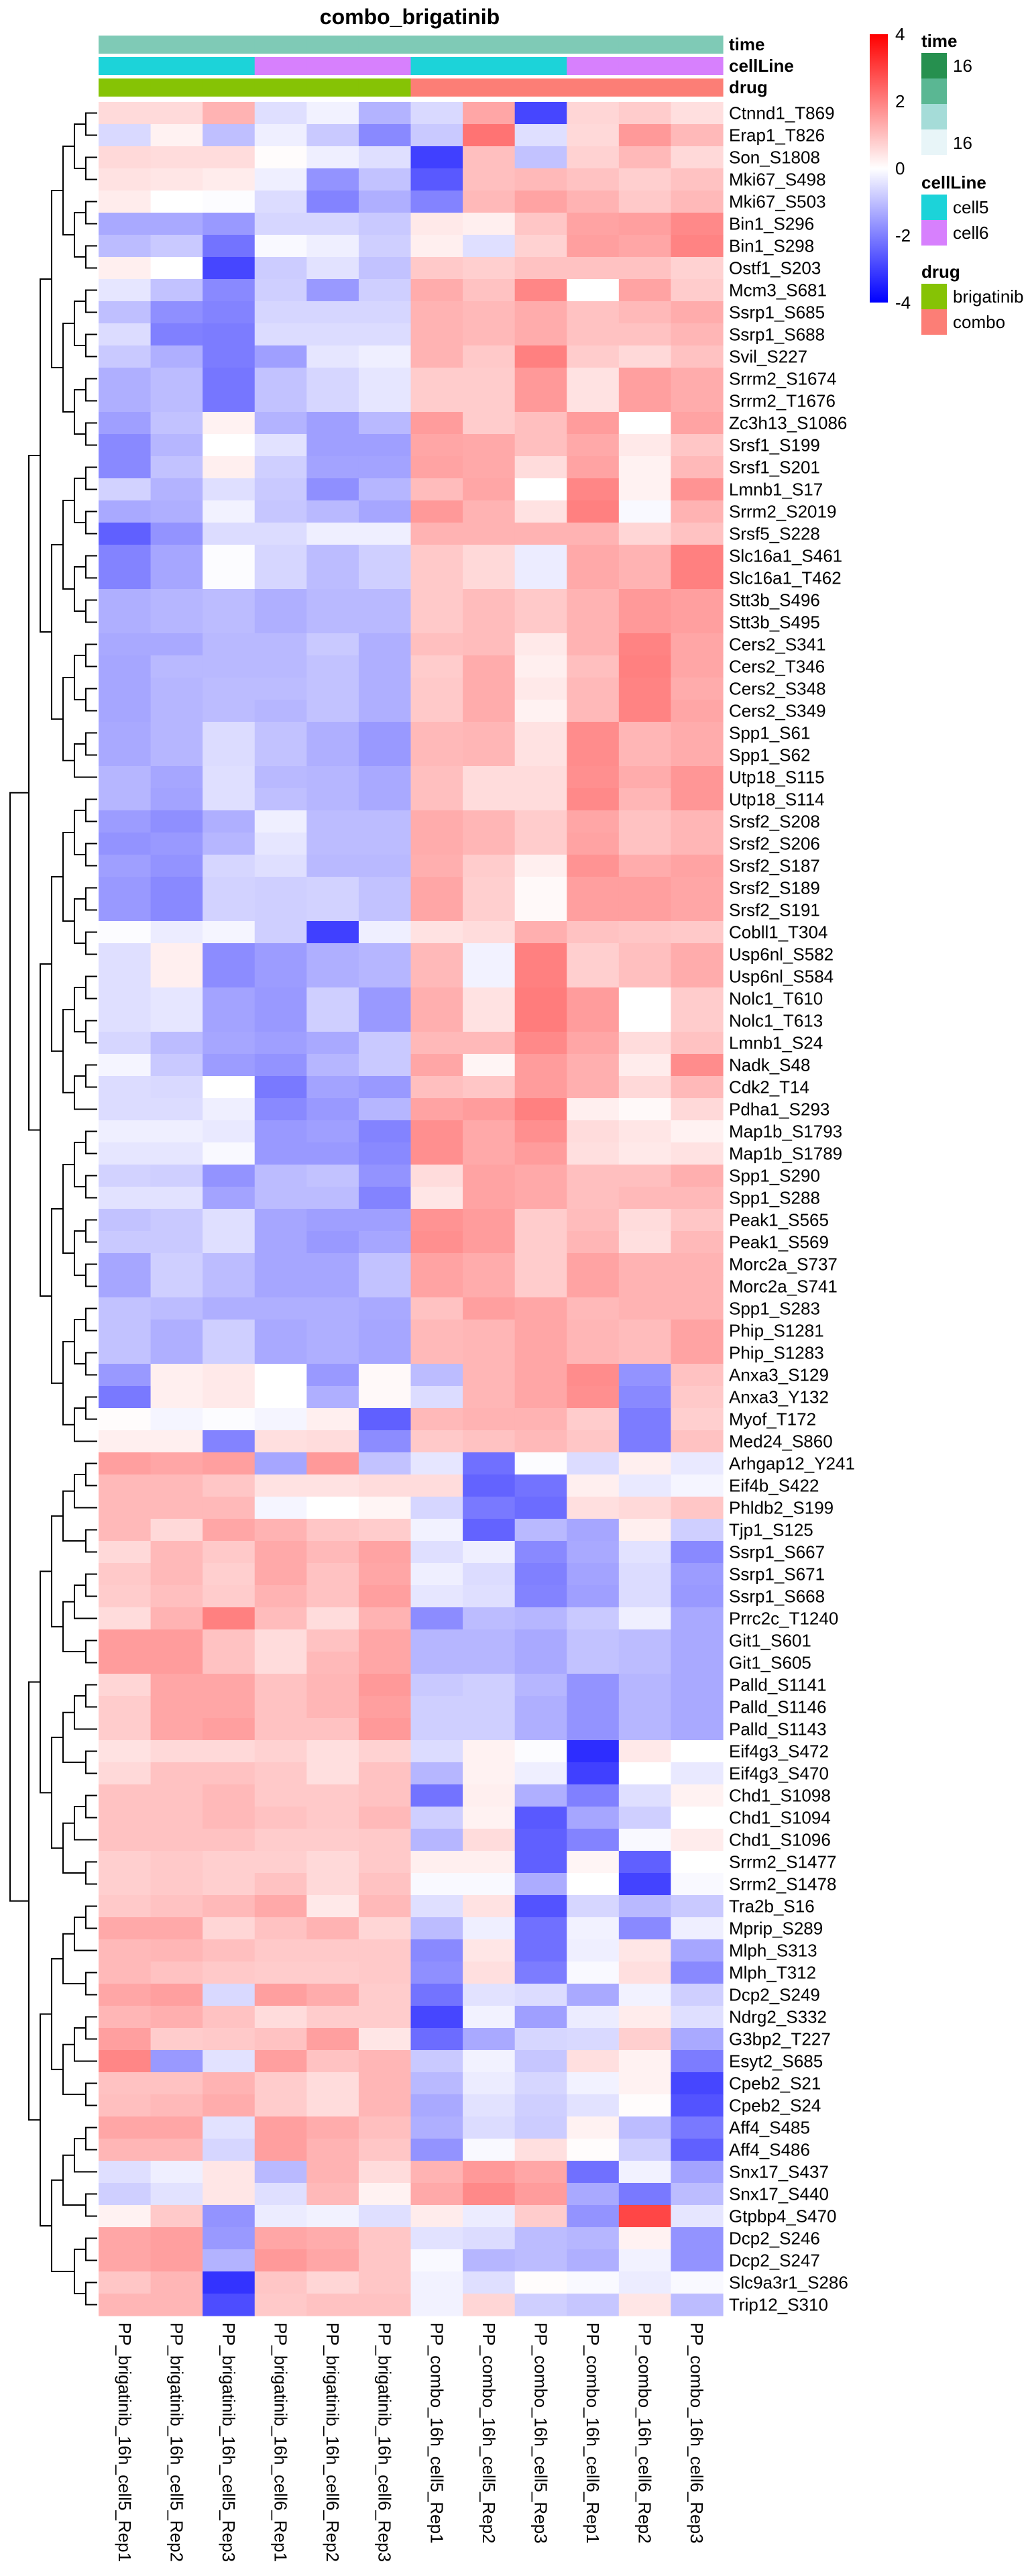 The image size is (1030, 2576). I want to click on row-label: Aff4_S486, so click(769, 2150).